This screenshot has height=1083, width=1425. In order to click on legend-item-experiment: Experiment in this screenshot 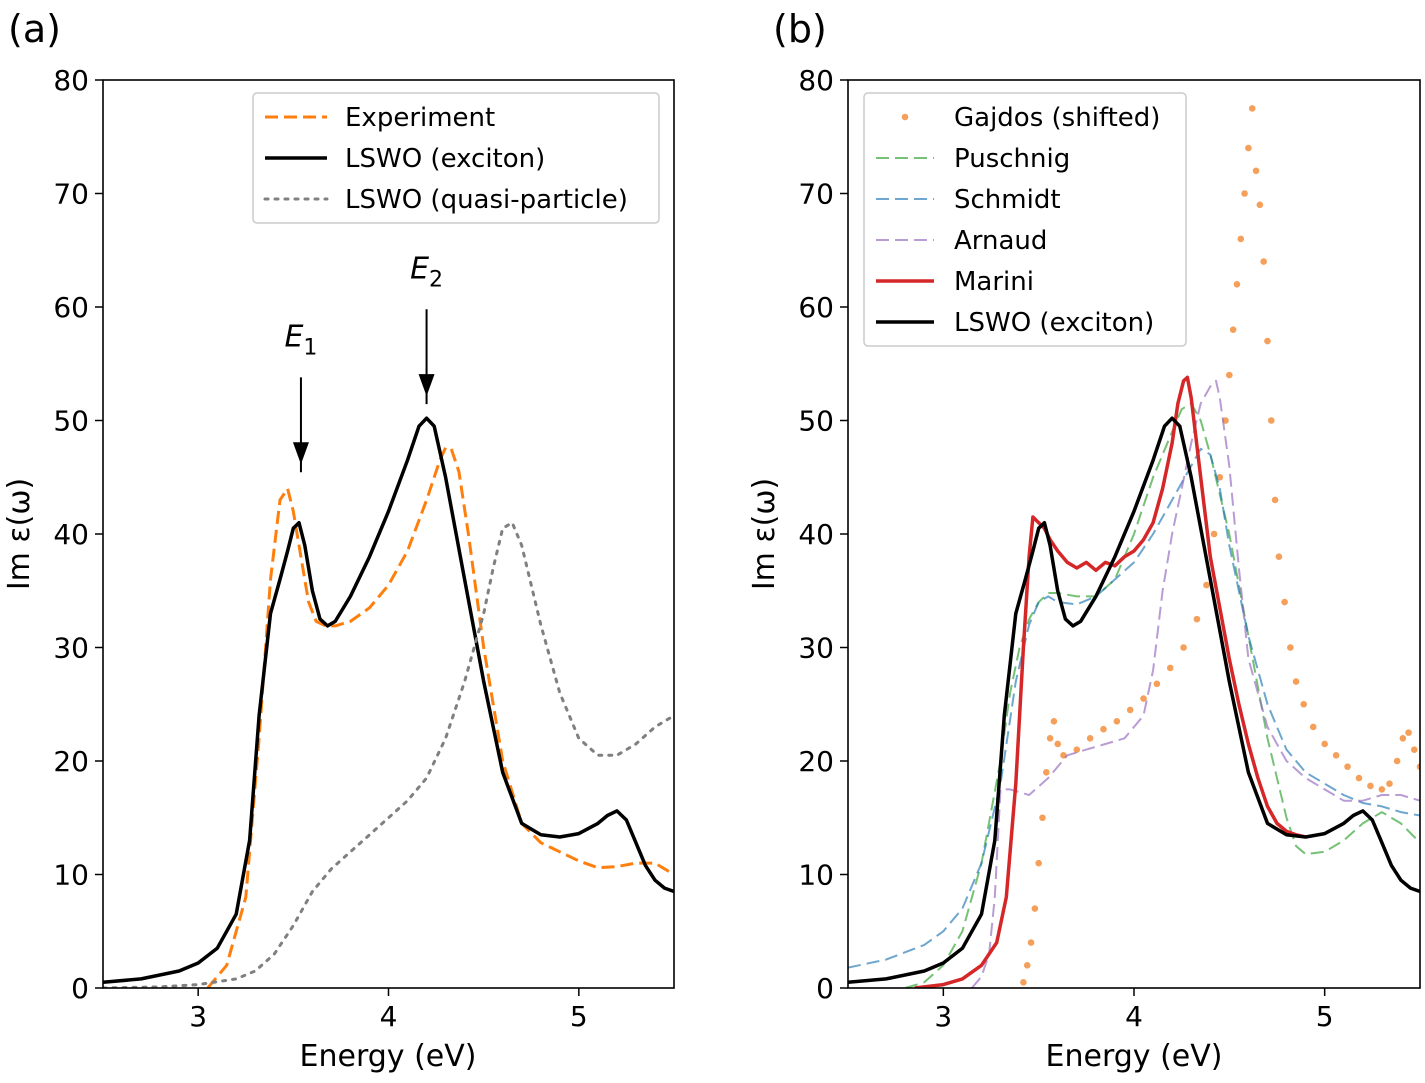, I will do `click(380, 118)`.